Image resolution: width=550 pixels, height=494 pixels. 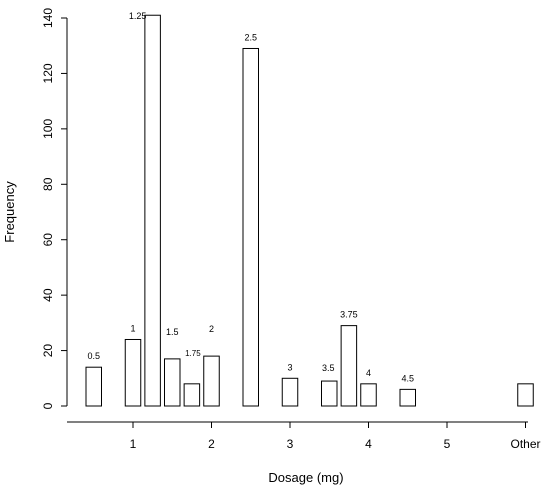 What do you see at coordinates (349, 315) in the screenshot?
I see `bar-label: 3.75` at bounding box center [349, 315].